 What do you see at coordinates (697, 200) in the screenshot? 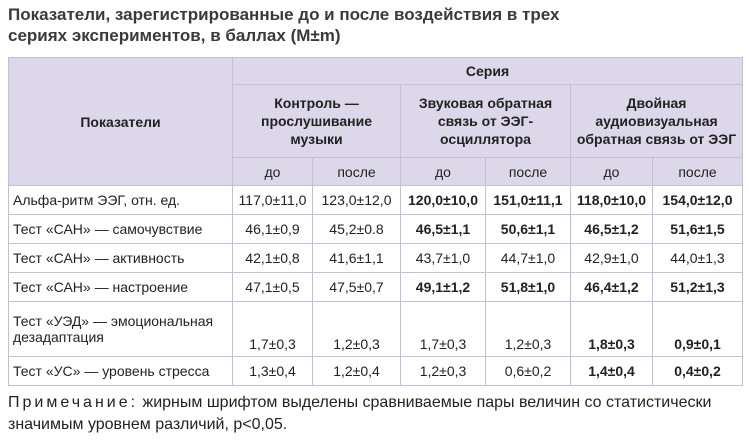
I see `cell: 154,0±12,0` at bounding box center [697, 200].